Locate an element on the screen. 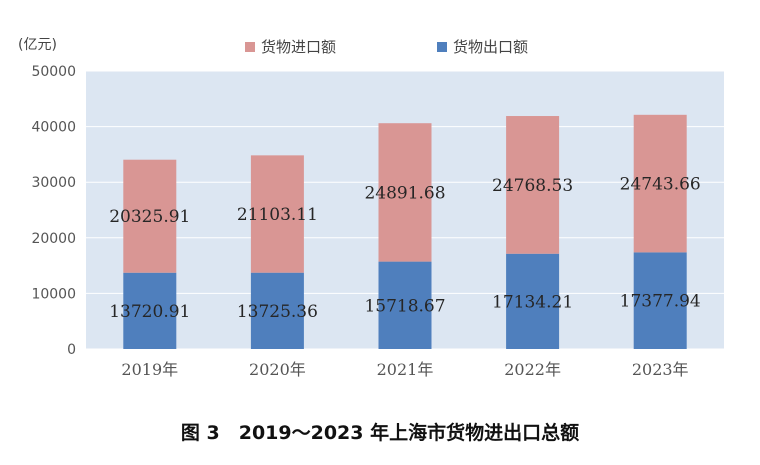 Image resolution: width=760 pixels, height=465 pixels. y-tick-label: 40000 is located at coordinates (53, 128).